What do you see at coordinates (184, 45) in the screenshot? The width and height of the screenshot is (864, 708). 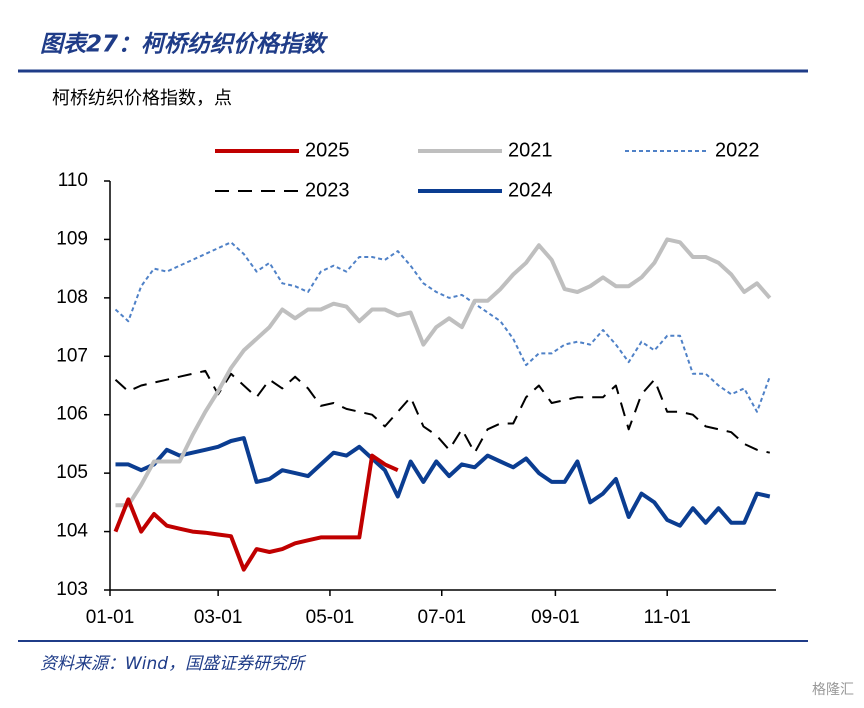 I see `page-title: 图表27：柯桥纺织价格指数` at bounding box center [184, 45].